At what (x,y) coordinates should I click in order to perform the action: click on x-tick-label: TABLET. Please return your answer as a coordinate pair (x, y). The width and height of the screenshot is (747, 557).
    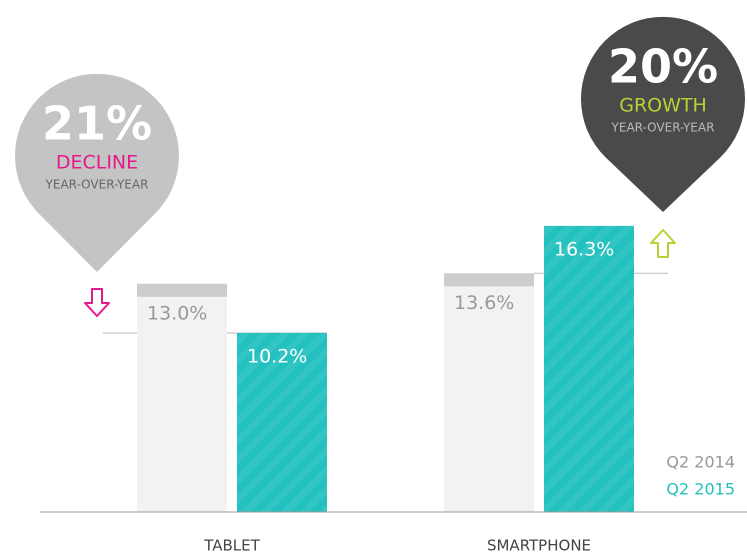
    Looking at the image, I should click on (231, 546).